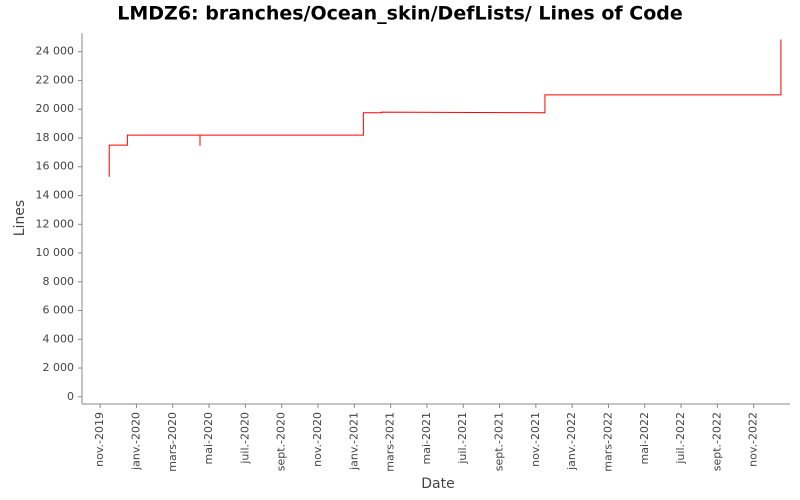 The height and width of the screenshot is (500, 800). What do you see at coordinates (426, 438) in the screenshot?
I see `x-tick-label: mai-2021` at bounding box center [426, 438].